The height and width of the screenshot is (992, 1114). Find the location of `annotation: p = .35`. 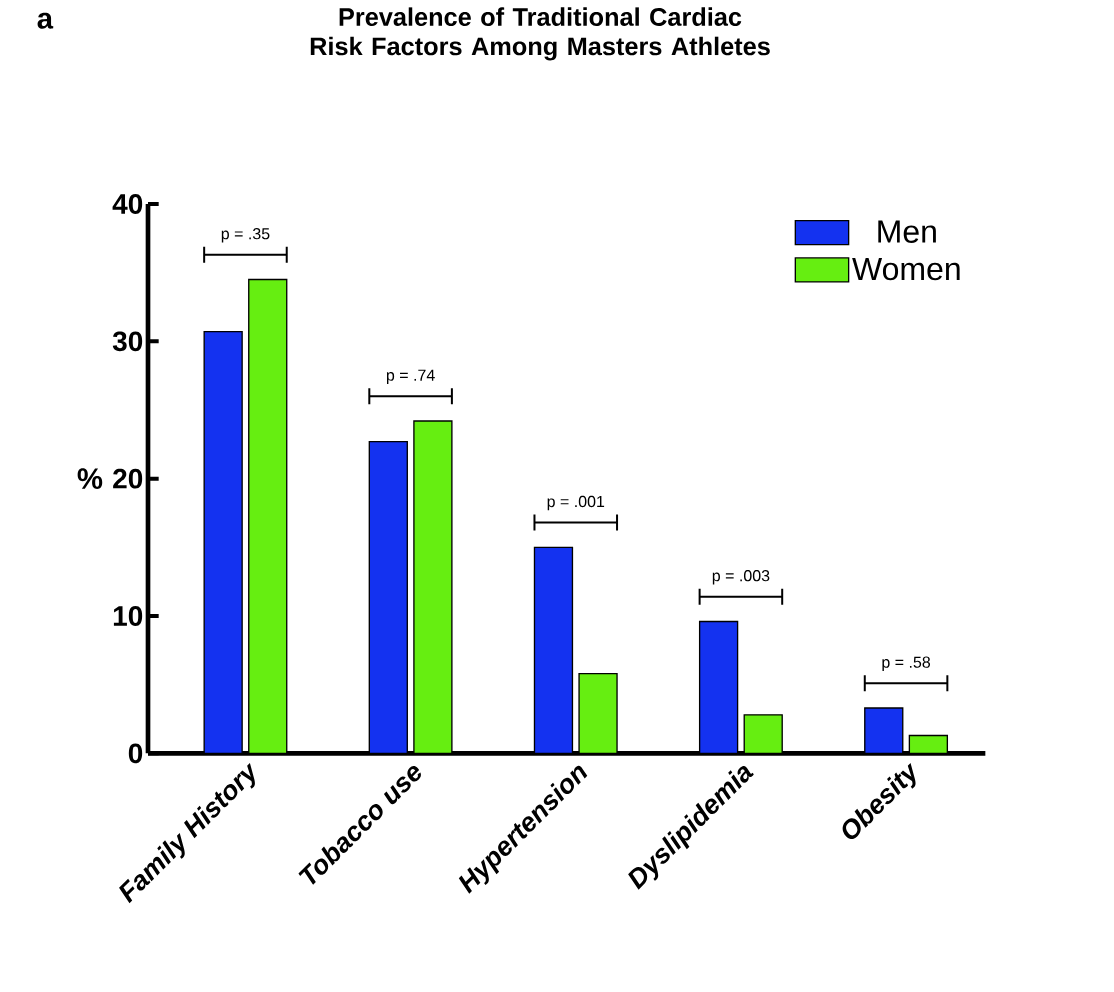

annotation: p = .35 is located at coordinates (245, 235).